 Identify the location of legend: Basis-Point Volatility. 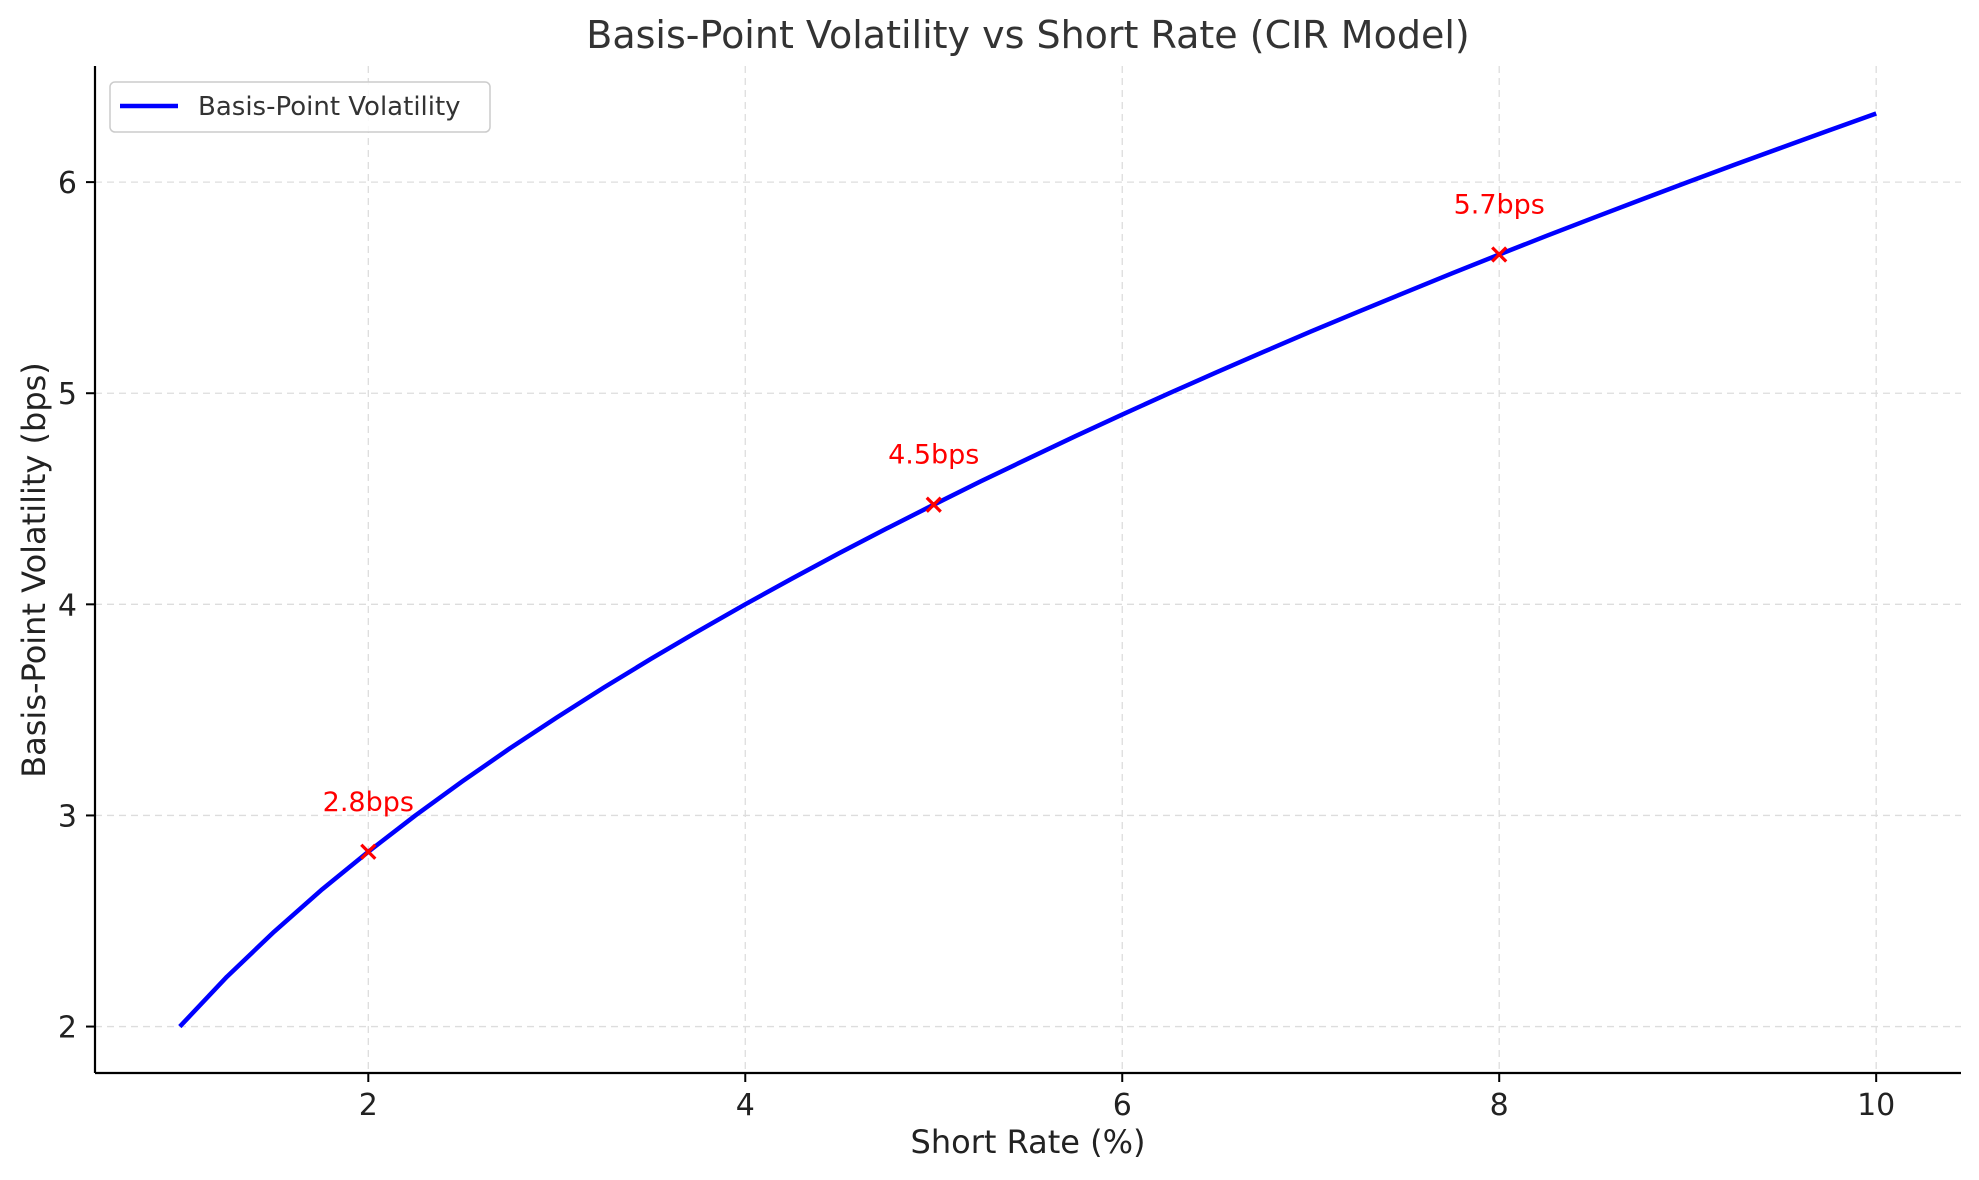
(300, 107).